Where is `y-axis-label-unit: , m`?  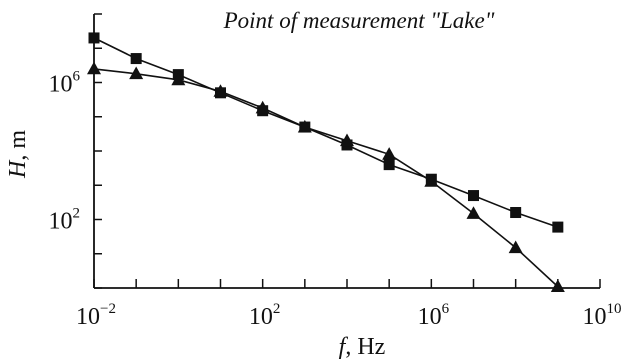
y-axis-label-unit: , m is located at coordinates (18, 145).